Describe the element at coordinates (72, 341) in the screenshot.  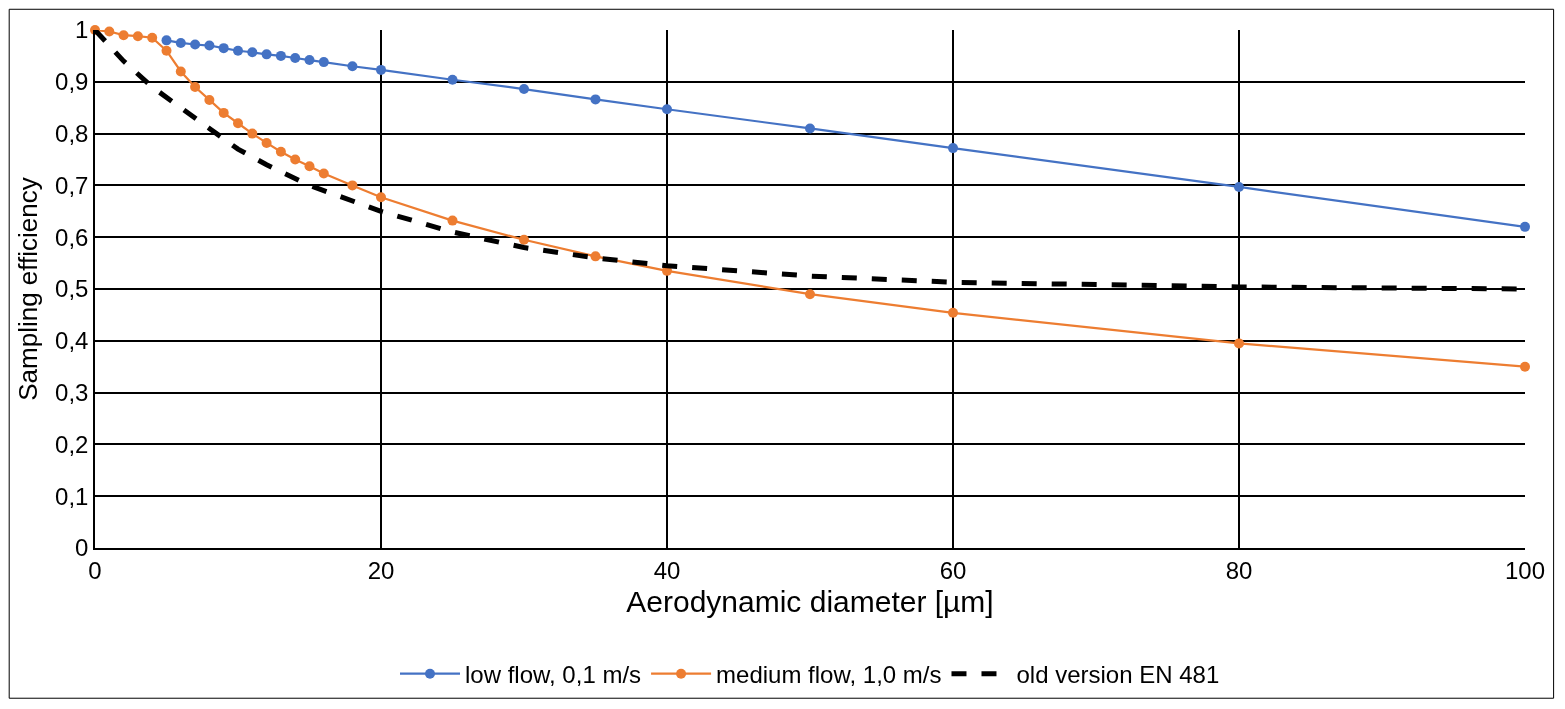
I see `y-tick-label: 0,4` at that location.